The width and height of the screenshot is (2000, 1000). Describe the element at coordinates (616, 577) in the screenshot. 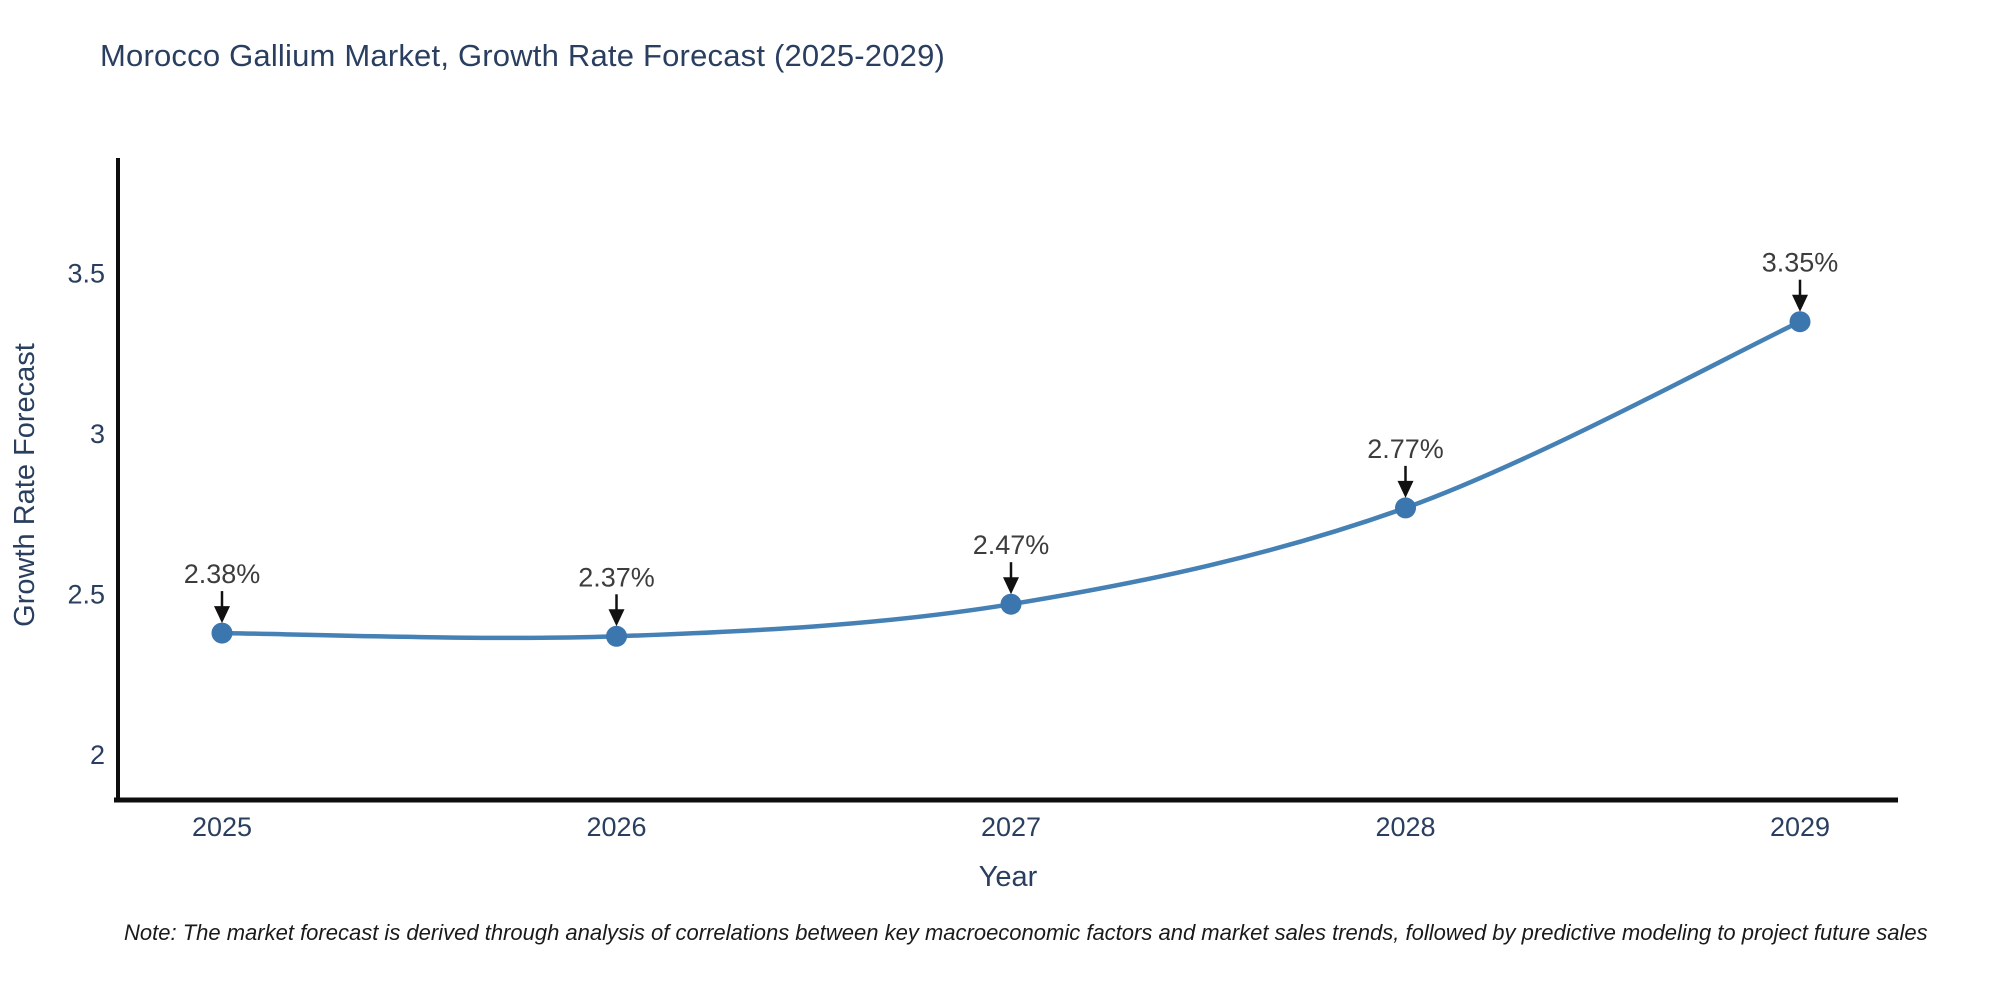

I see `data-point-label: 2.37%` at that location.